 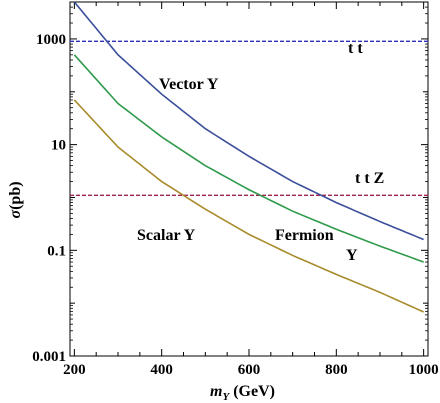 What do you see at coordinates (304, 235) in the screenshot?
I see `annotation-fermion-label-1: Fermion` at bounding box center [304, 235].